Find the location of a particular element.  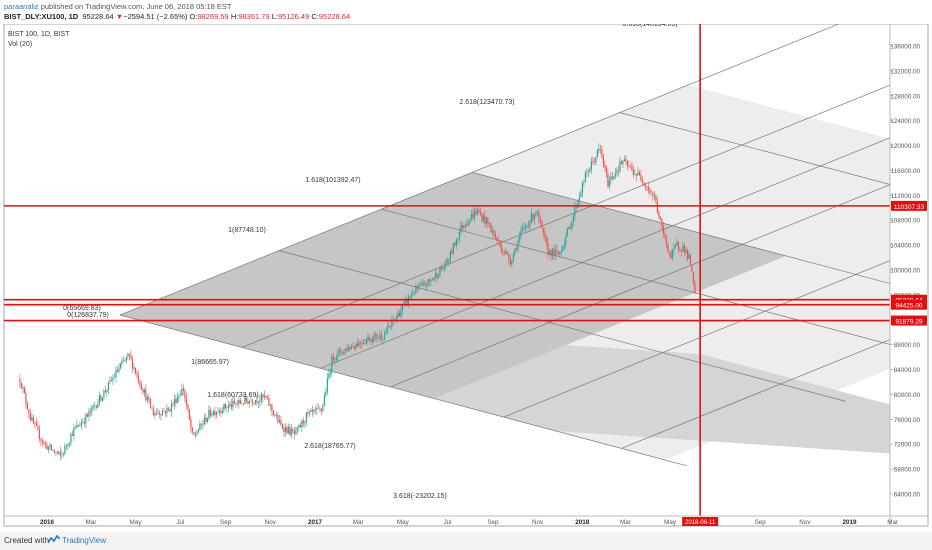

date-badge-text: 2018-06-11 is located at coordinates (700, 523).